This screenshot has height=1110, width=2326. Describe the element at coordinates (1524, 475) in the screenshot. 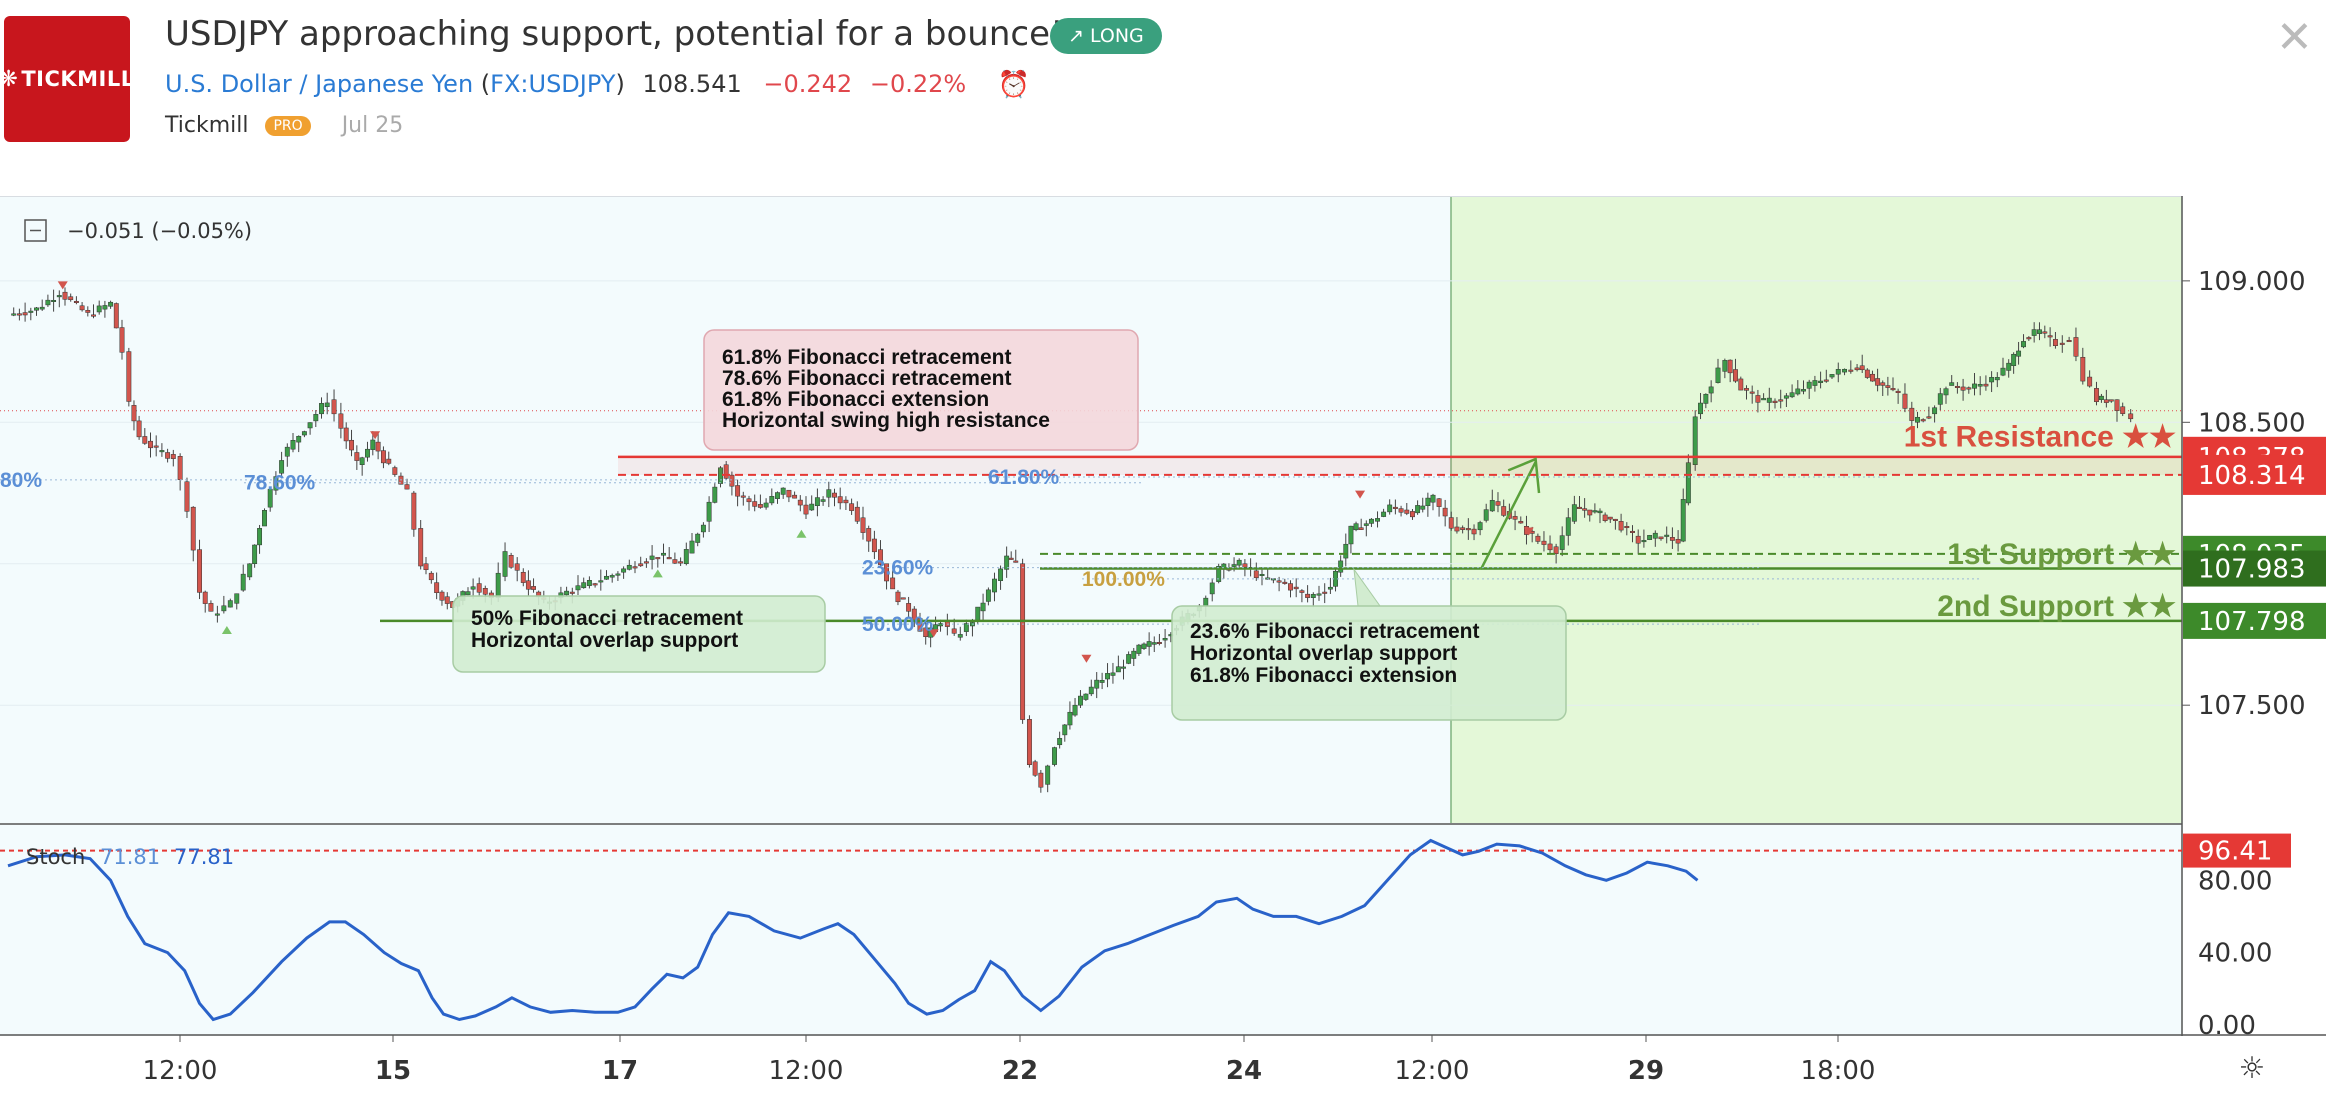

I see `projection-arrow-head` at that location.